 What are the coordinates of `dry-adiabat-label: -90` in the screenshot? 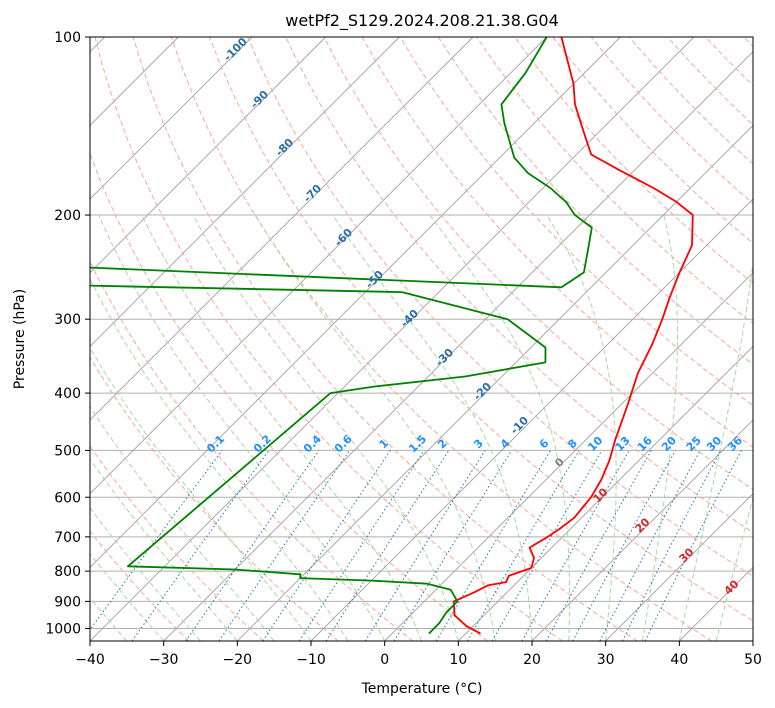 It's located at (259, 99).